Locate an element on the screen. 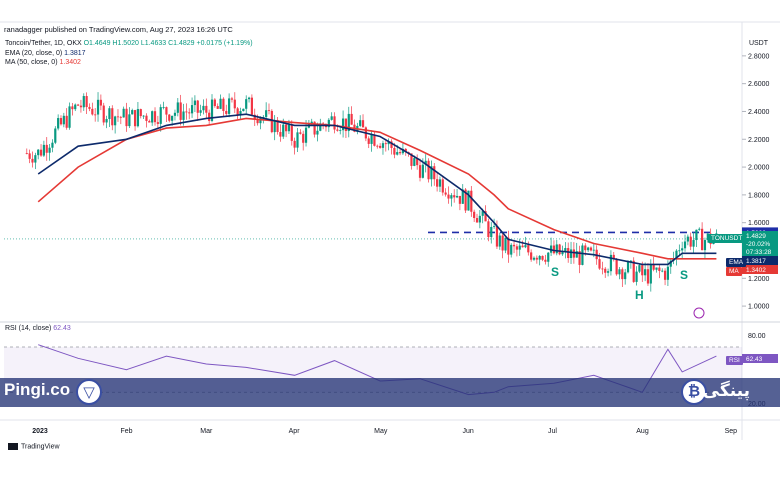  ema-legend-value: 1.3817 is located at coordinates (75, 53).